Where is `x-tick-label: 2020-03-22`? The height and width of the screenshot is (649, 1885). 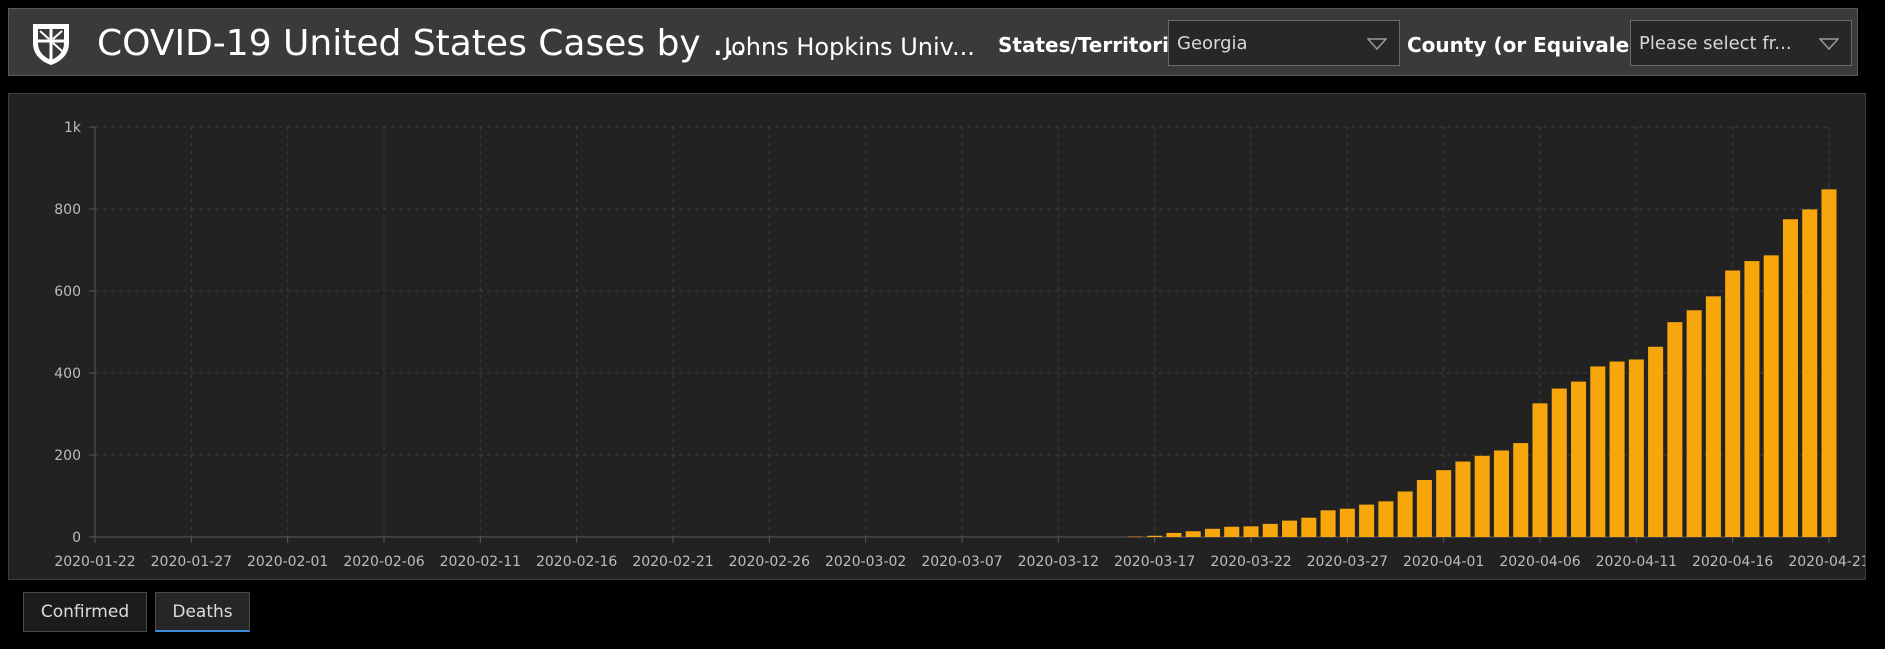
x-tick-label: 2020-03-22 is located at coordinates (1250, 562).